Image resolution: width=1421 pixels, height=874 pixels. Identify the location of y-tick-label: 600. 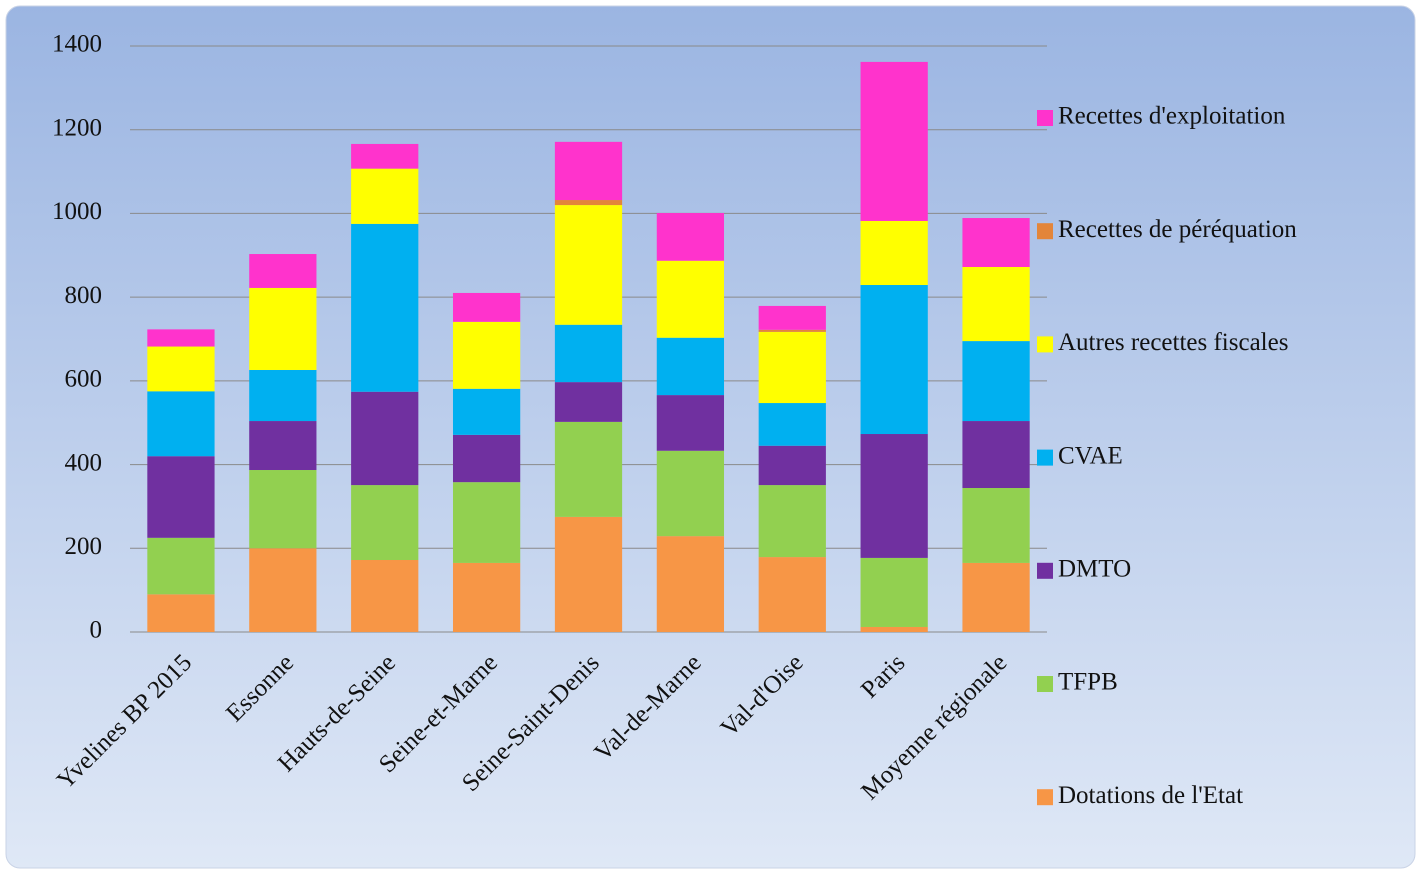
(84, 379).